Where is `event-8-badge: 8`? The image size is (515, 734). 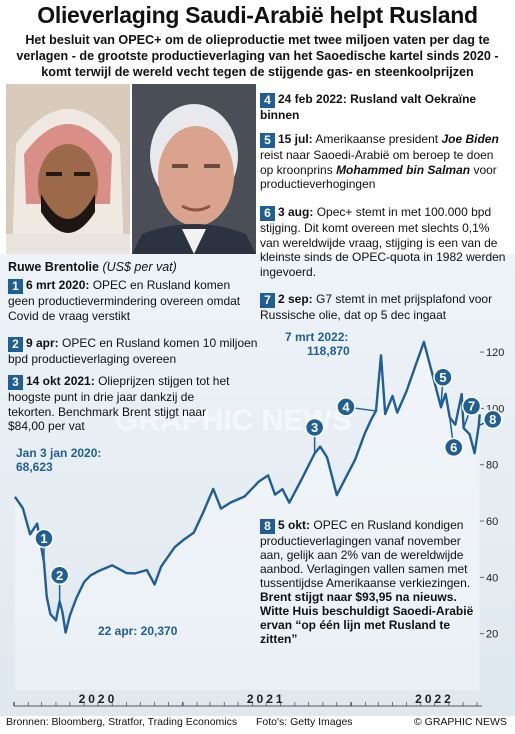
event-8-badge: 8 is located at coordinates (267, 526).